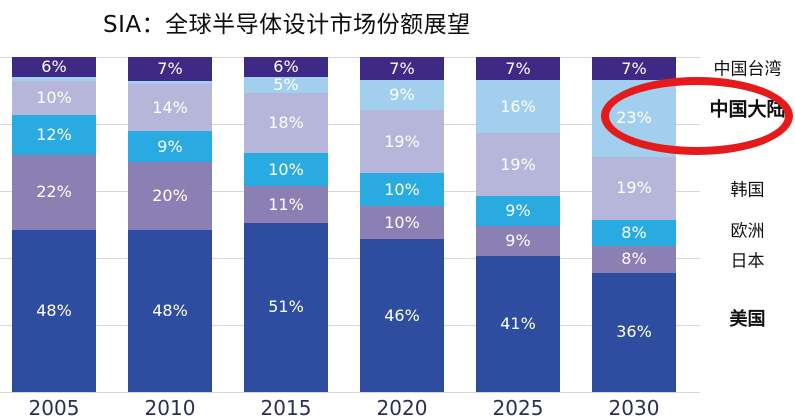 The width and height of the screenshot is (795, 420). I want to click on segment-value-label-japan-2025: 9%, so click(518, 241).